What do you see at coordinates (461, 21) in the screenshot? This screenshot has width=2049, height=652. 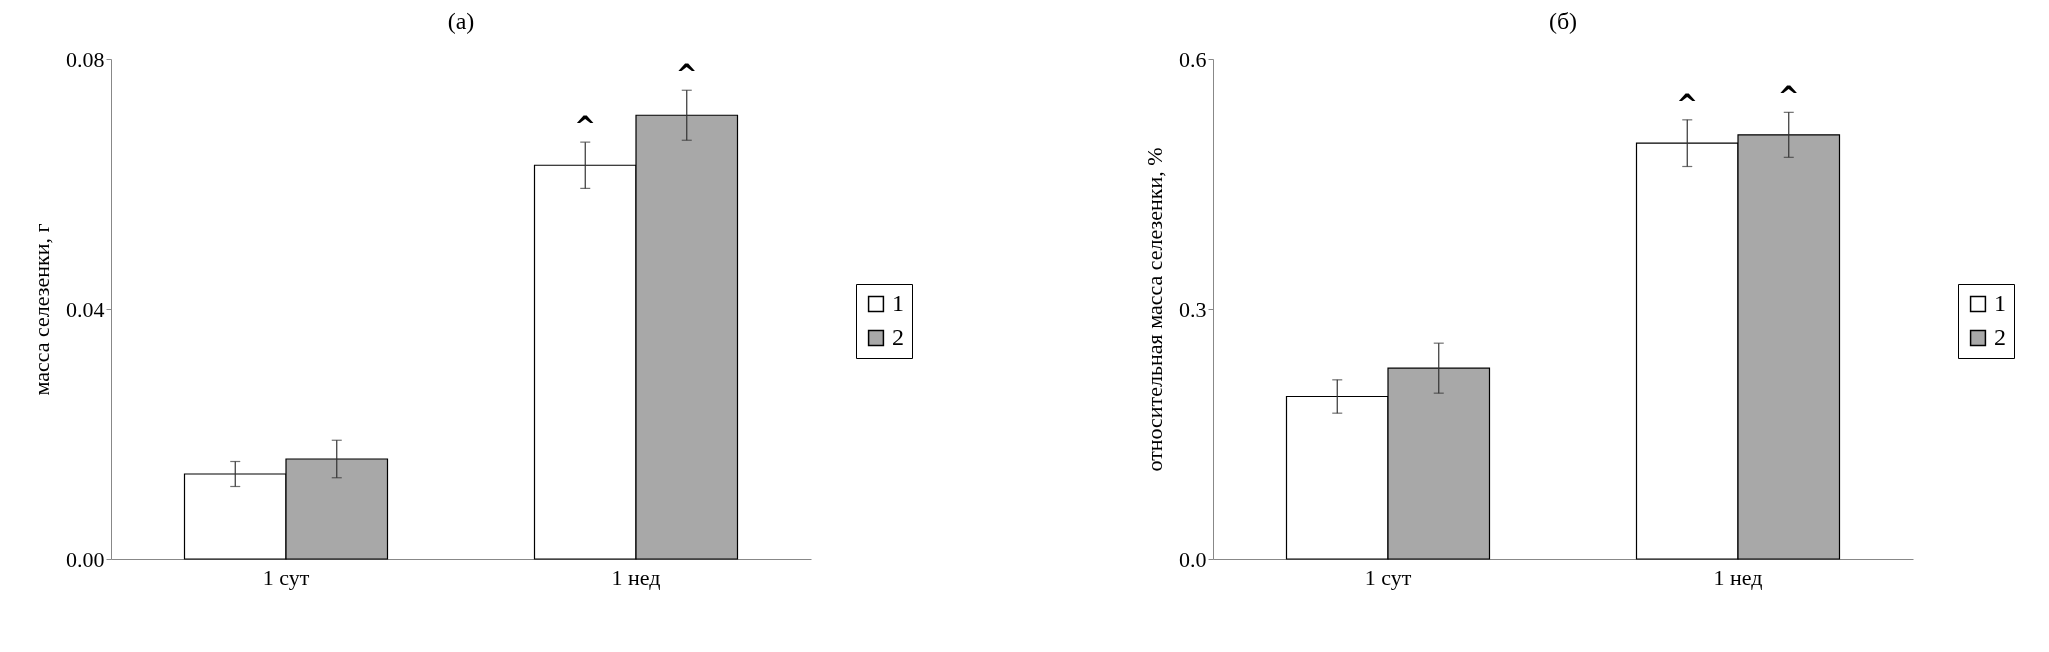 I see `chart-title: (a)` at bounding box center [461, 21].